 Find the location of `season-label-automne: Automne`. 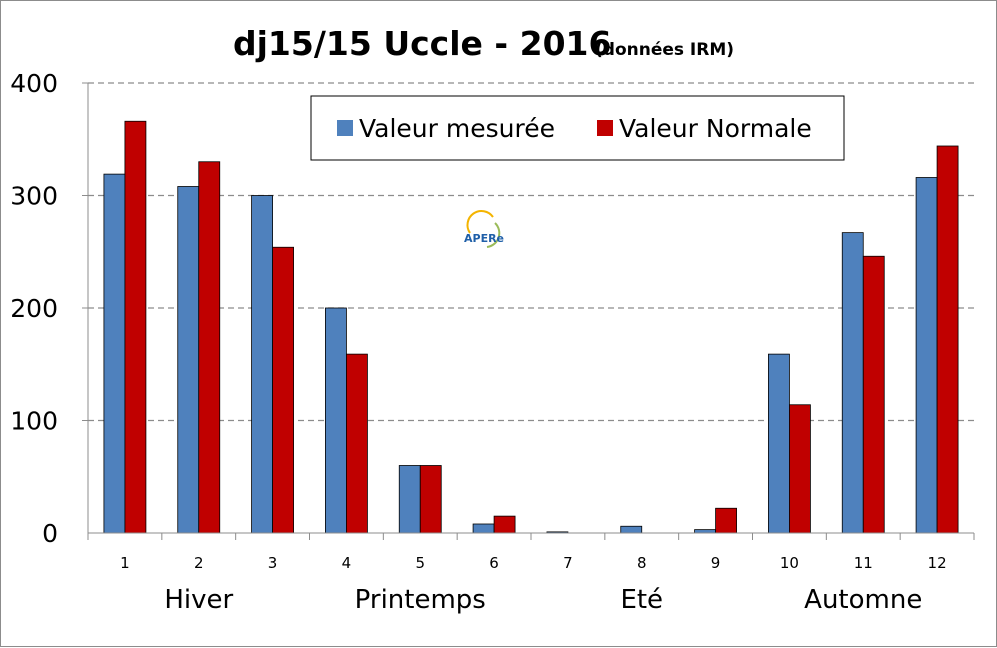

season-label-automne: Automne is located at coordinates (863, 600).